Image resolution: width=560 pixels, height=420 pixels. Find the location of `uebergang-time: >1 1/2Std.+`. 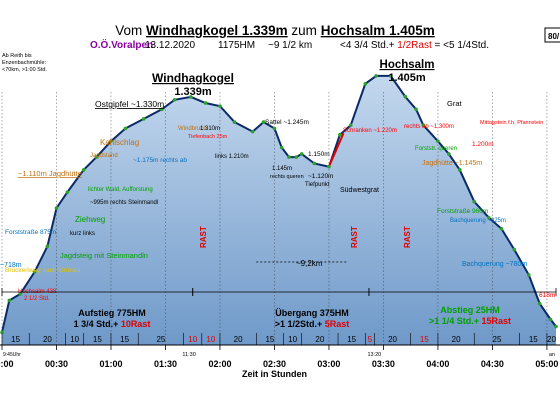

uebergang-time: >1 1/2Std.+ is located at coordinates (299, 324).